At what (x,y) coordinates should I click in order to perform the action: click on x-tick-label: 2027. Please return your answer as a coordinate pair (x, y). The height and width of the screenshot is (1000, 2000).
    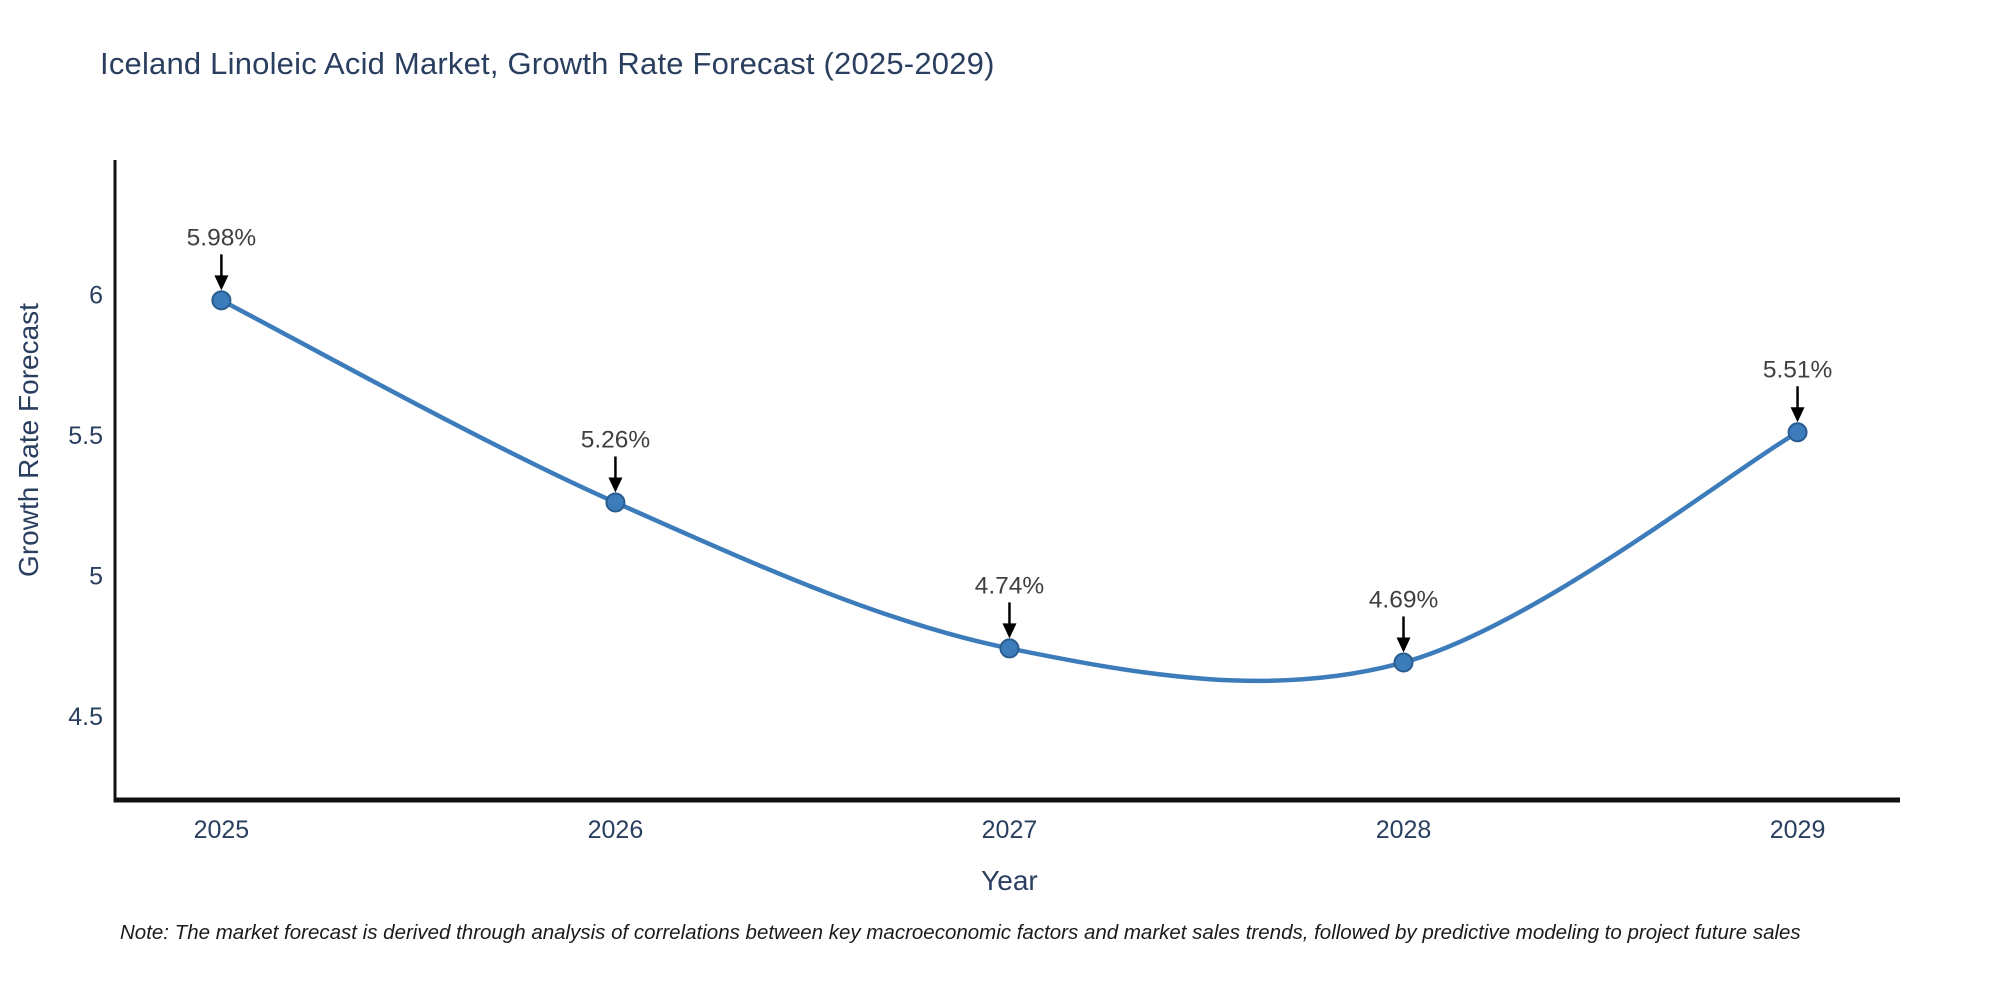
    Looking at the image, I should click on (1010, 830).